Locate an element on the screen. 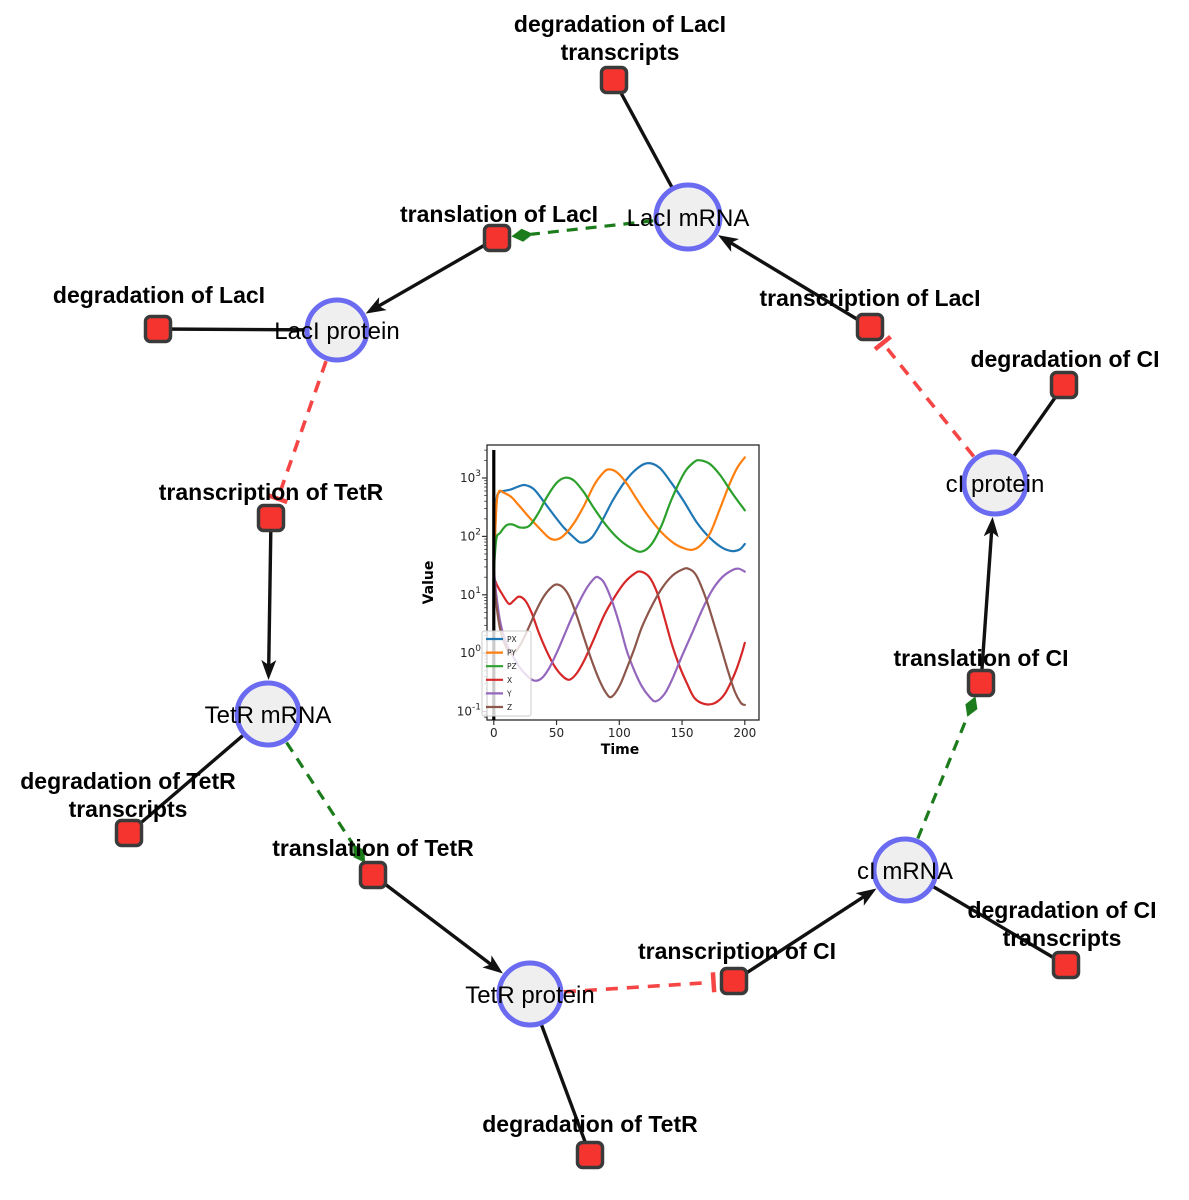 Image resolution: width=1189 pixels, height=1200 pixels. x-tick-label: 50 is located at coordinates (556, 733).